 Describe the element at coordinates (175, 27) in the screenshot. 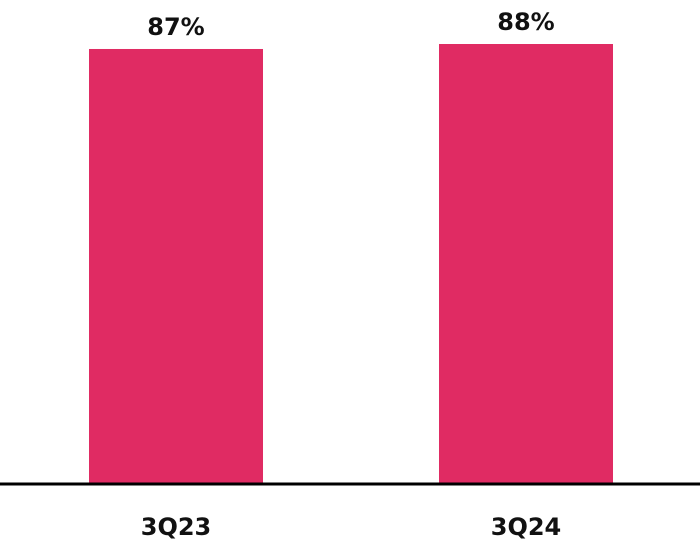

I see `value-label-3q23: 87%` at that location.